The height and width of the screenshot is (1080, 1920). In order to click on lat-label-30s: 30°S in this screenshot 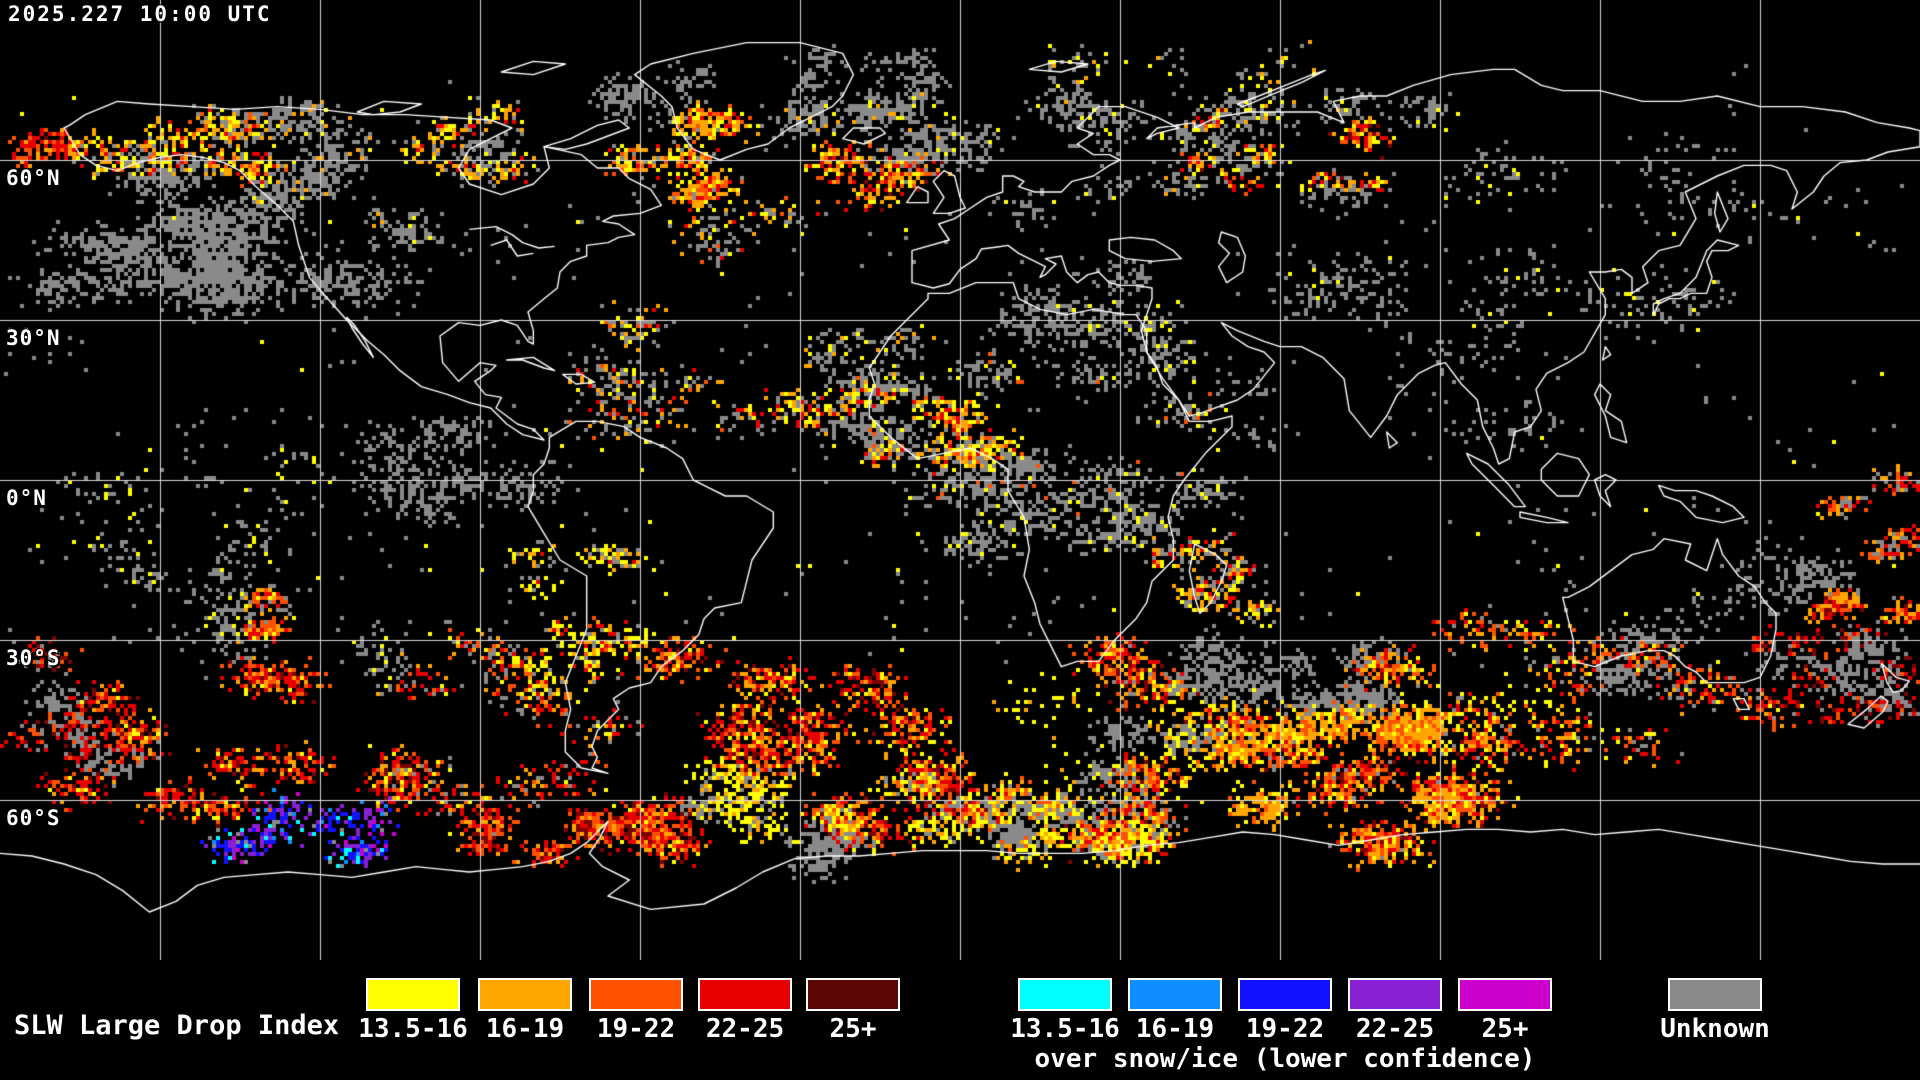, I will do `click(33, 658)`.